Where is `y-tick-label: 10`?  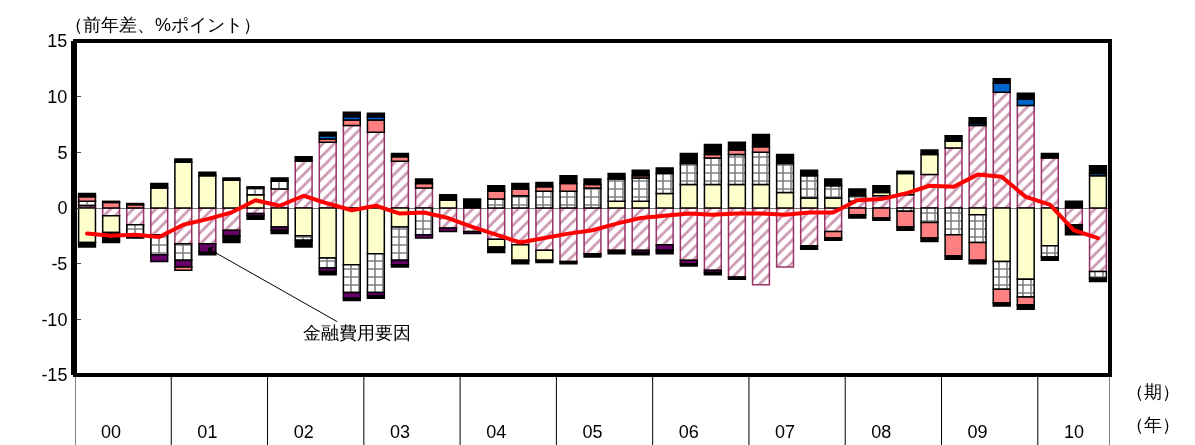
y-tick-label: 10 is located at coordinates (57, 96).